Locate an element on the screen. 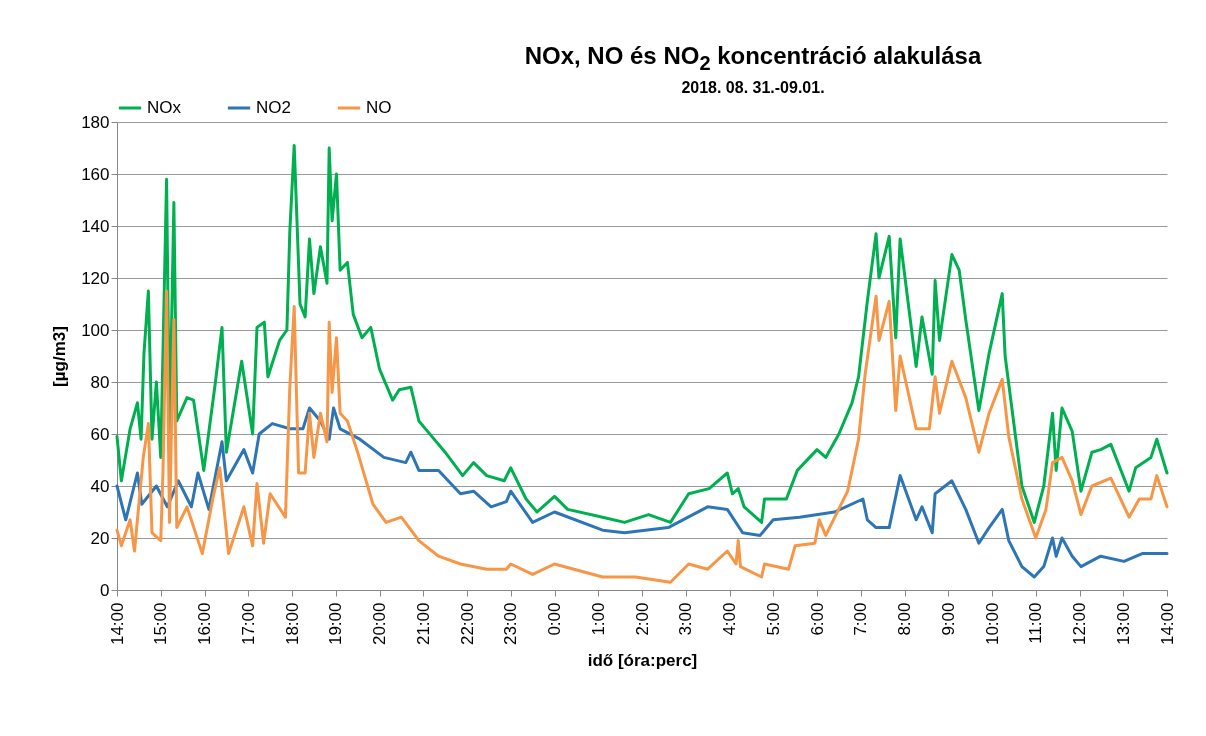  y-axis-title: [µg/m3] is located at coordinates (60, 356).